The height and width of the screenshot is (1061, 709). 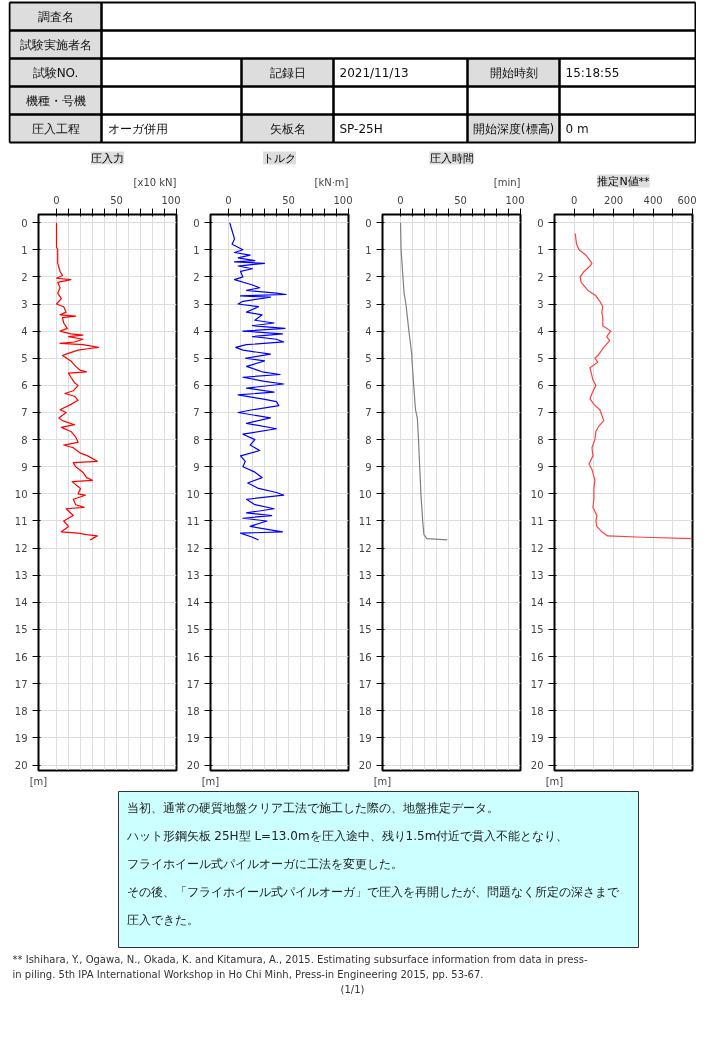 What do you see at coordinates (137, 128) in the screenshot?
I see `text: オーガ併用` at bounding box center [137, 128].